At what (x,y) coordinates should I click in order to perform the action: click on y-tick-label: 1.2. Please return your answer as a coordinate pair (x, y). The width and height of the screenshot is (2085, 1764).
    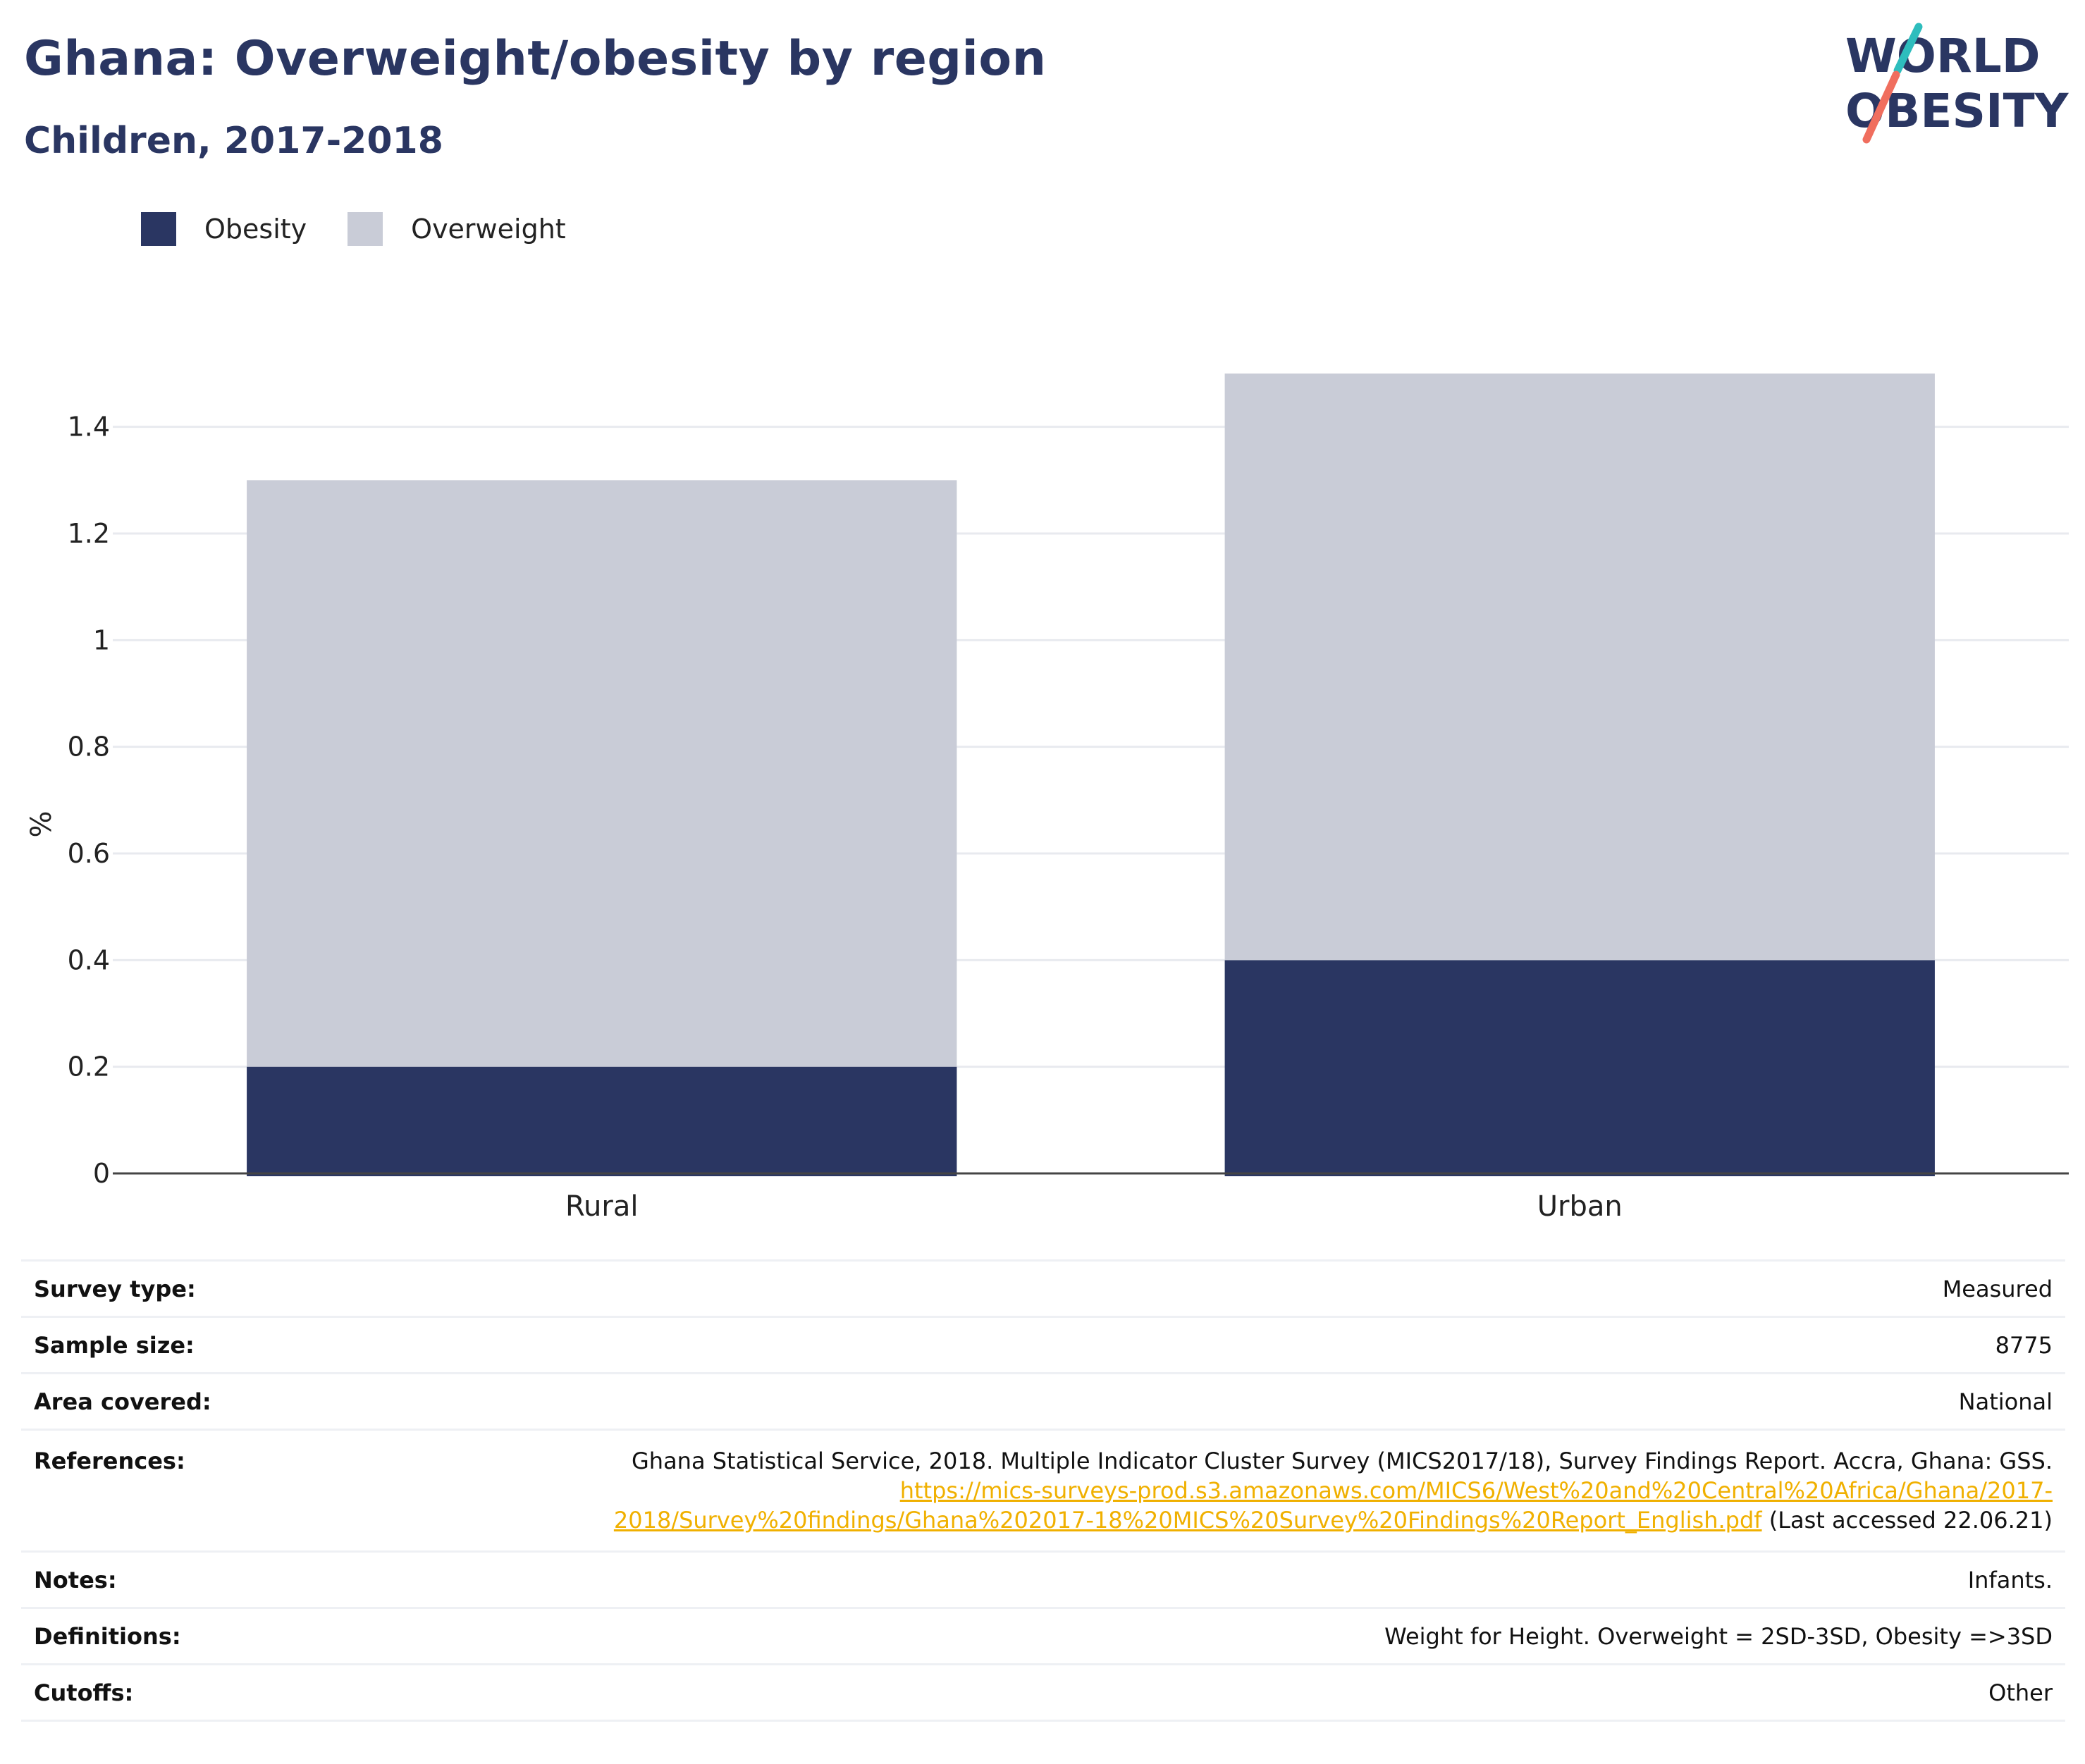
    Looking at the image, I should click on (89, 533).